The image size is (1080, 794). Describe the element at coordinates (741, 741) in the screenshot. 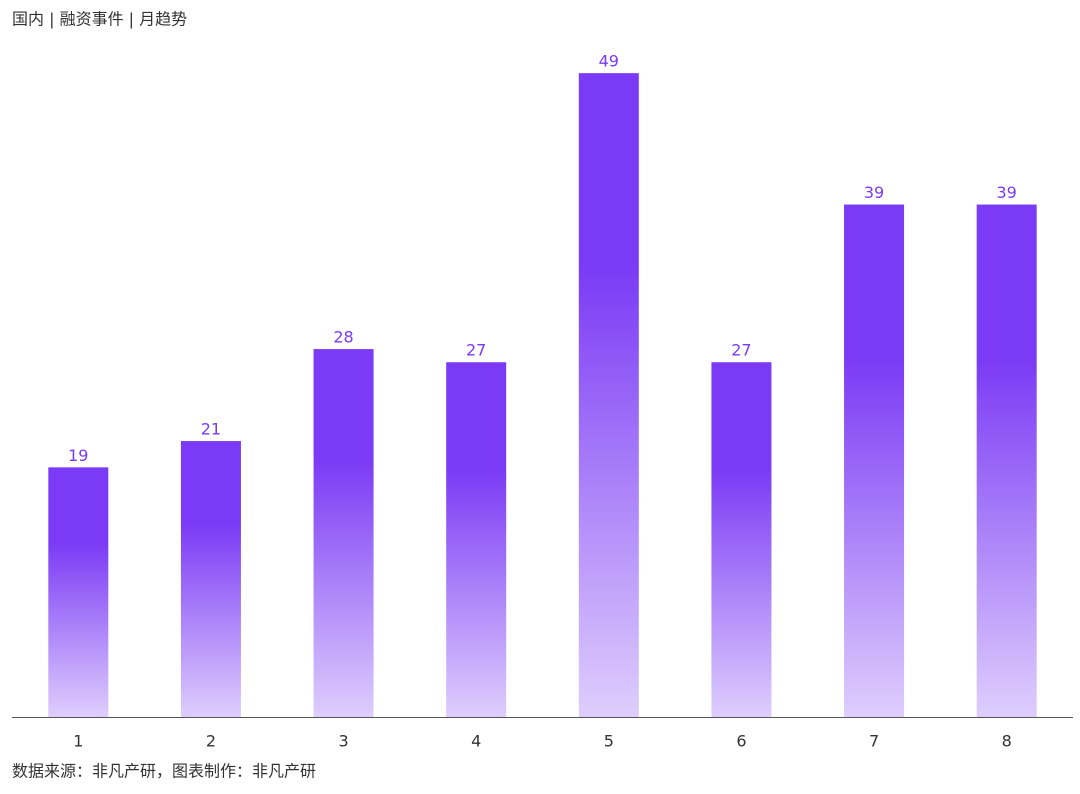

I see `x-tick-label: 6` at that location.